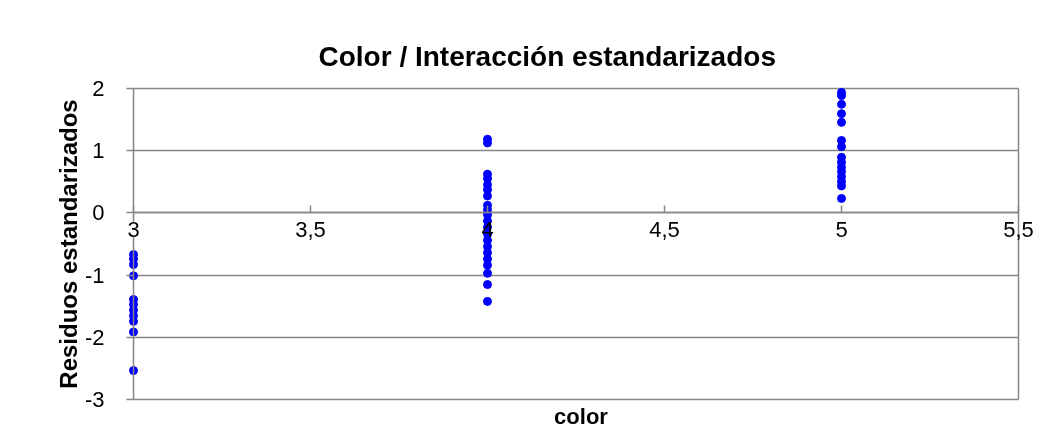 This screenshot has width=1057, height=430. What do you see at coordinates (94, 338) in the screenshot?
I see `y-tick-label: -2` at bounding box center [94, 338].